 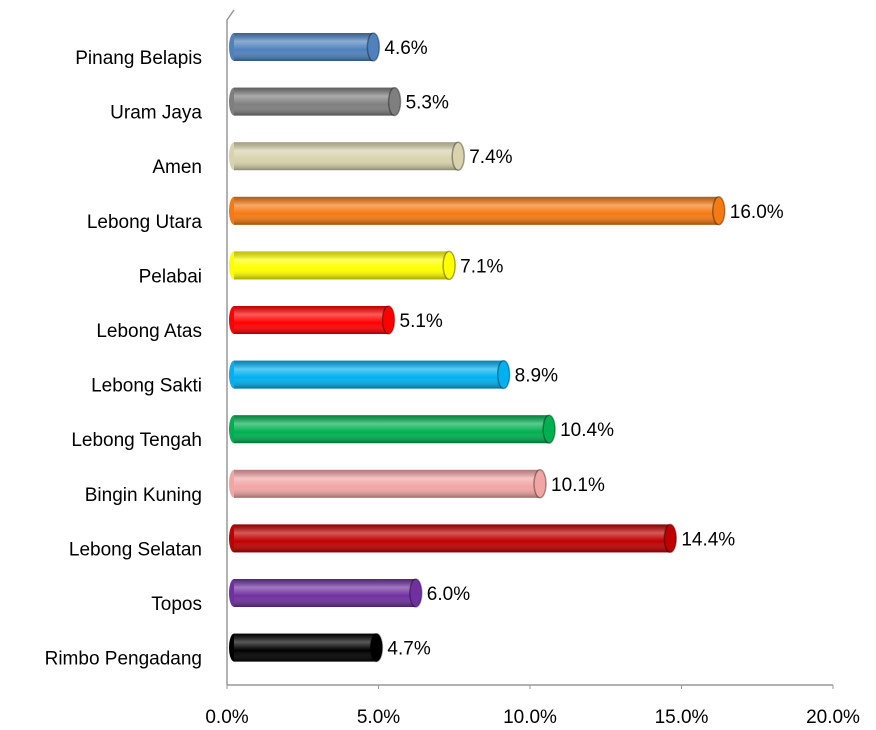 What do you see at coordinates (530, 717) in the screenshot?
I see `x-tick-label: 10.0%` at bounding box center [530, 717].